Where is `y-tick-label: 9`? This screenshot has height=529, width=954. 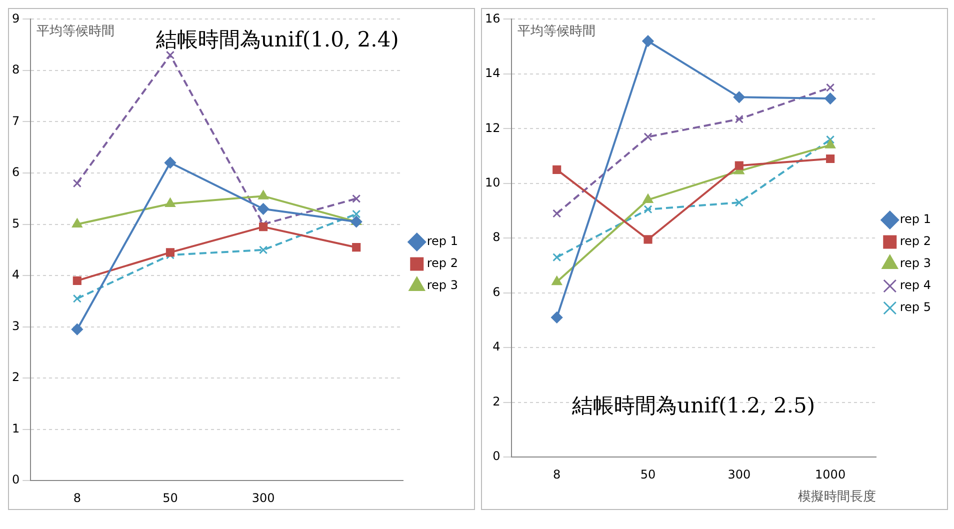
y-tick-label: 9 is located at coordinates (16, 18).